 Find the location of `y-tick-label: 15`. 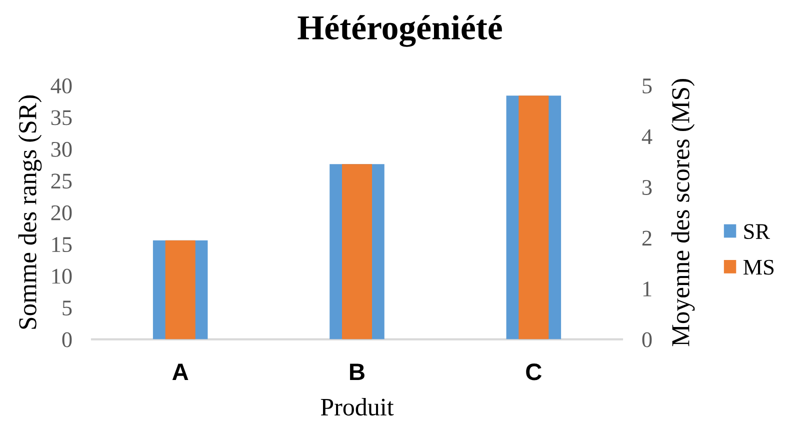

y-tick-label: 15 is located at coordinates (62, 244).